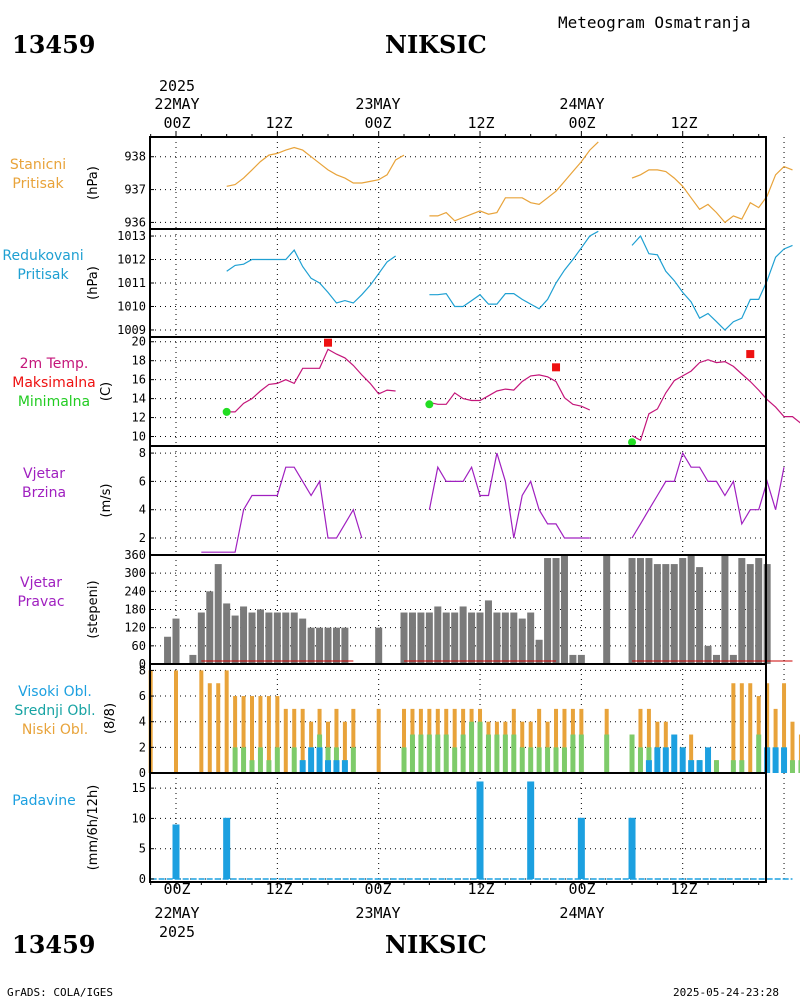 The height and width of the screenshot is (1000, 800). I want to click on max-temp-marker, so click(750, 354).